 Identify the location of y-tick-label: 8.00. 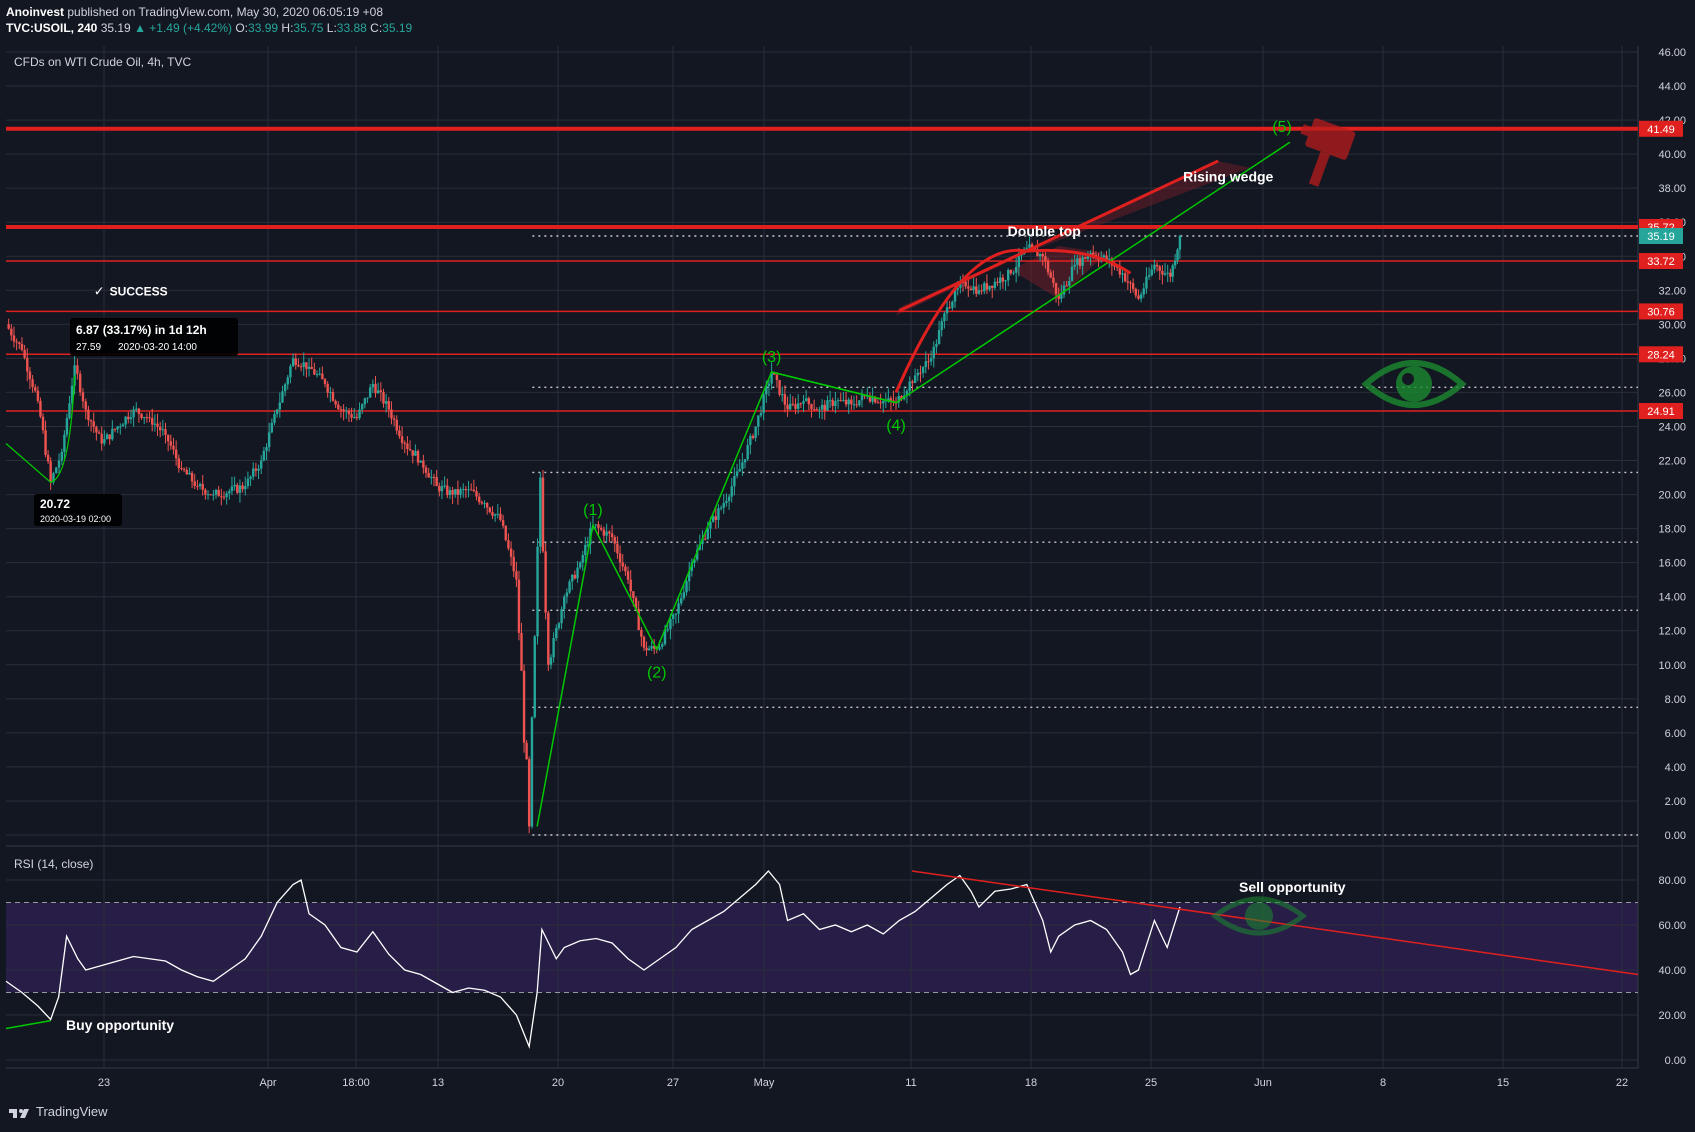
(1675, 700).